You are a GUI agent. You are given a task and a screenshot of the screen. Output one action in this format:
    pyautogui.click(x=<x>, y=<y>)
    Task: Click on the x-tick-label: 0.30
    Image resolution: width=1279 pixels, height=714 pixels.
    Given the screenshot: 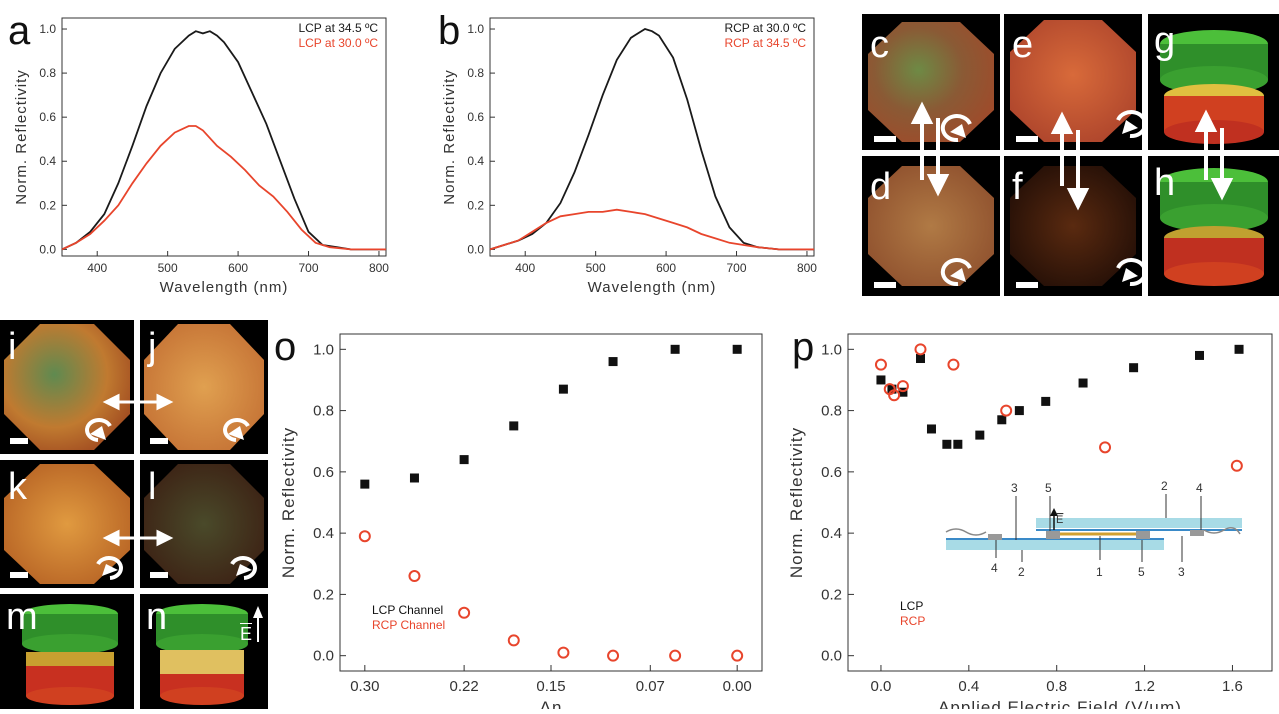 What is the action you would take?
    pyautogui.click(x=364, y=686)
    